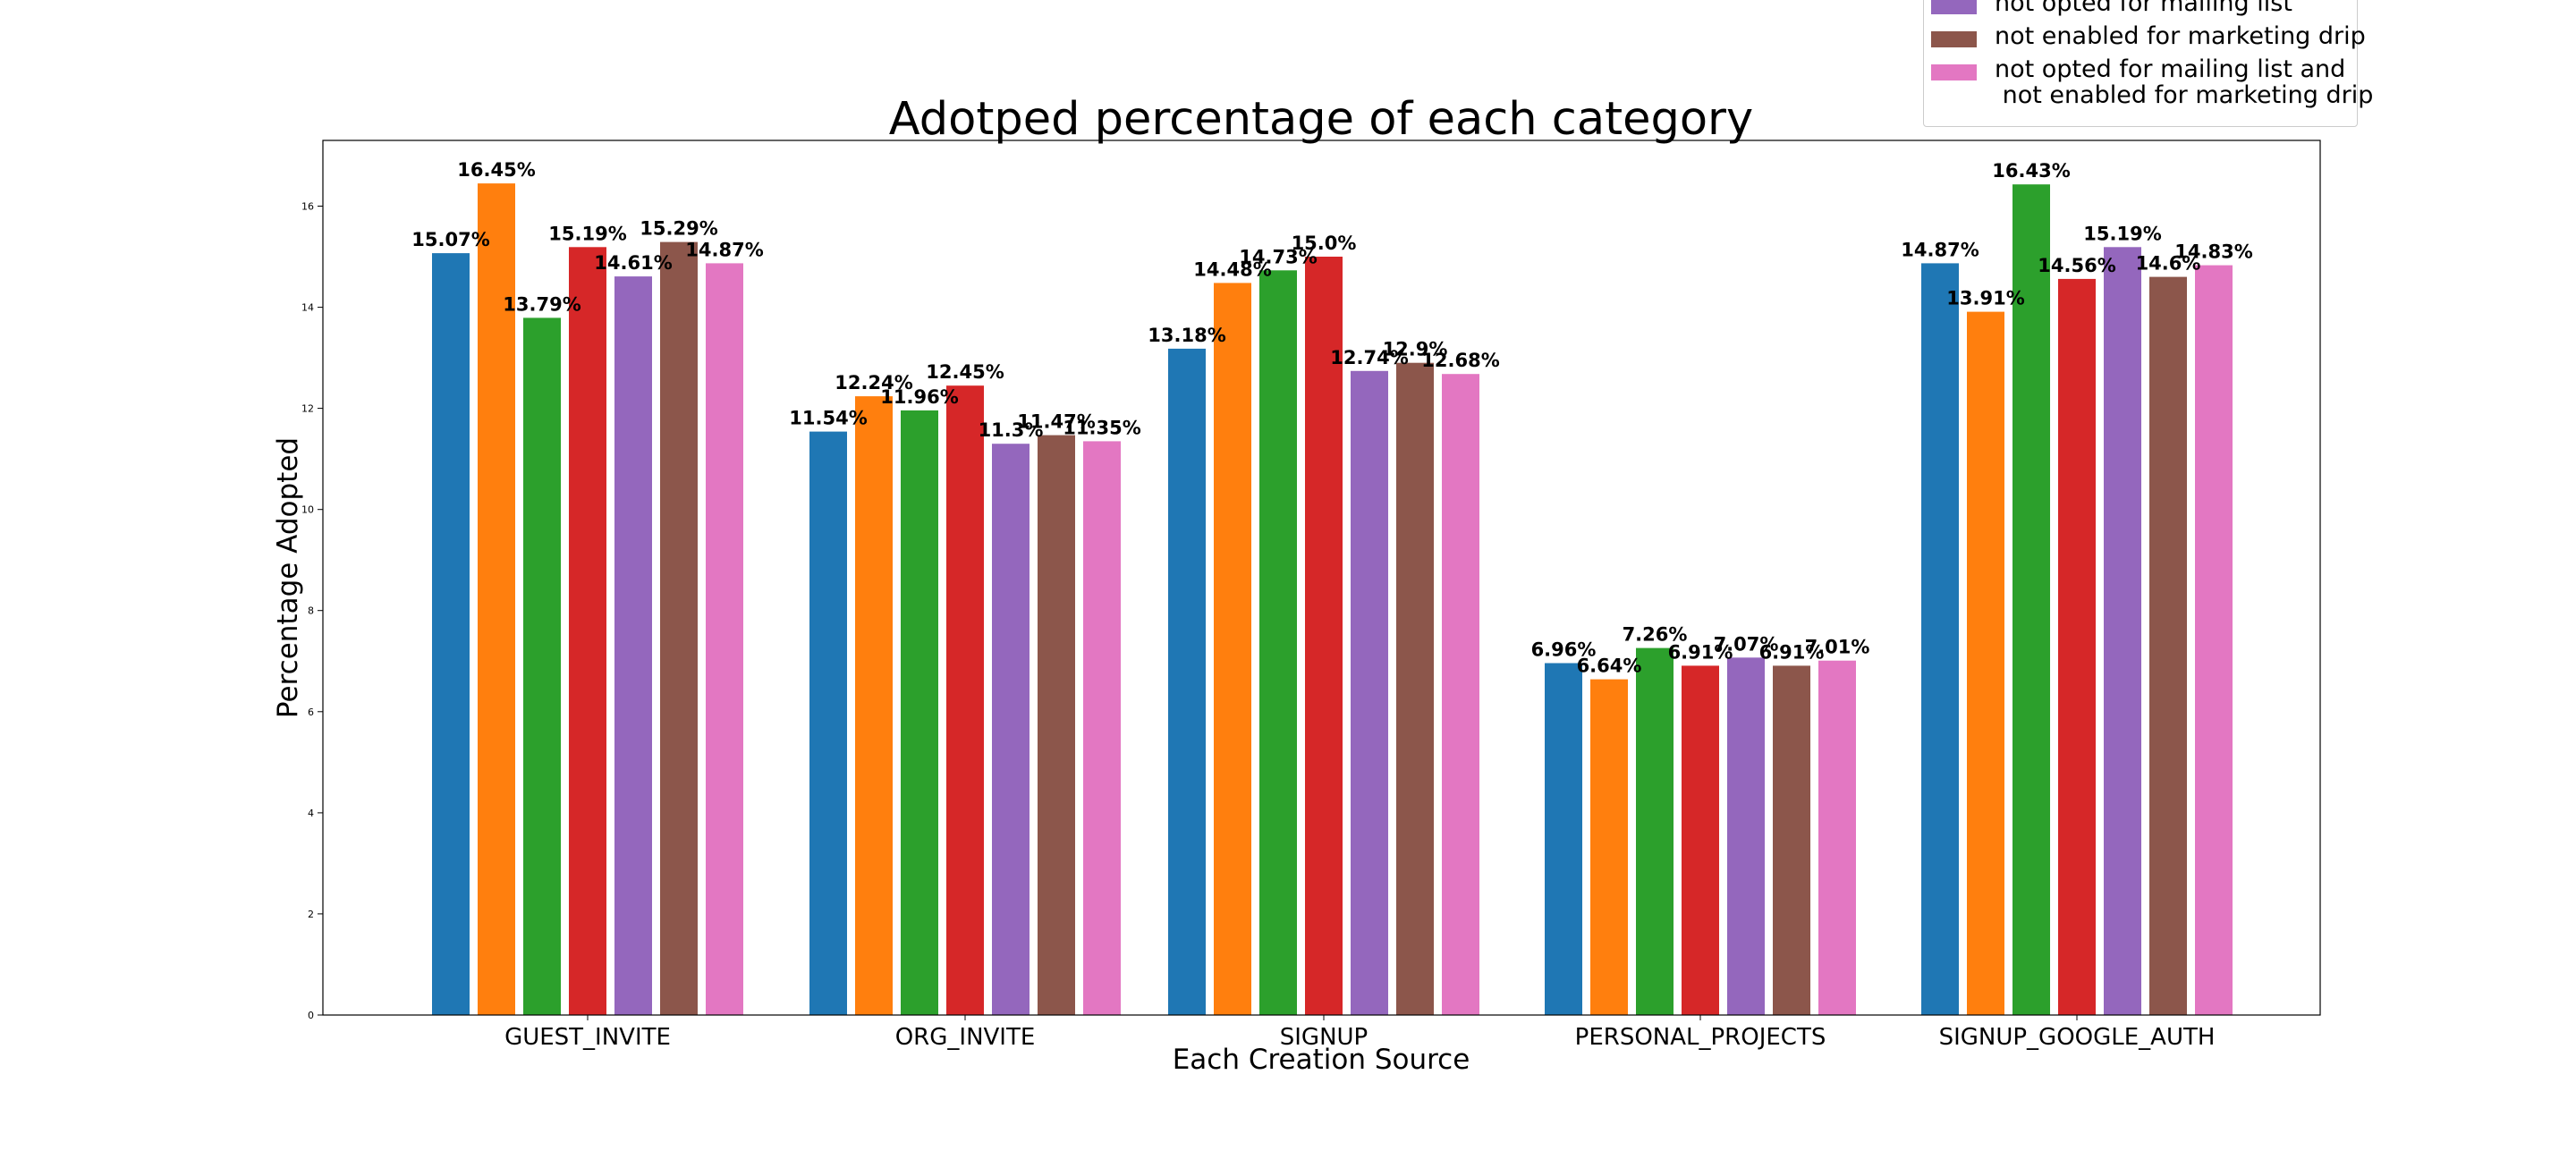  I want to click on bar-value-label: 11.3%, so click(1011, 430).